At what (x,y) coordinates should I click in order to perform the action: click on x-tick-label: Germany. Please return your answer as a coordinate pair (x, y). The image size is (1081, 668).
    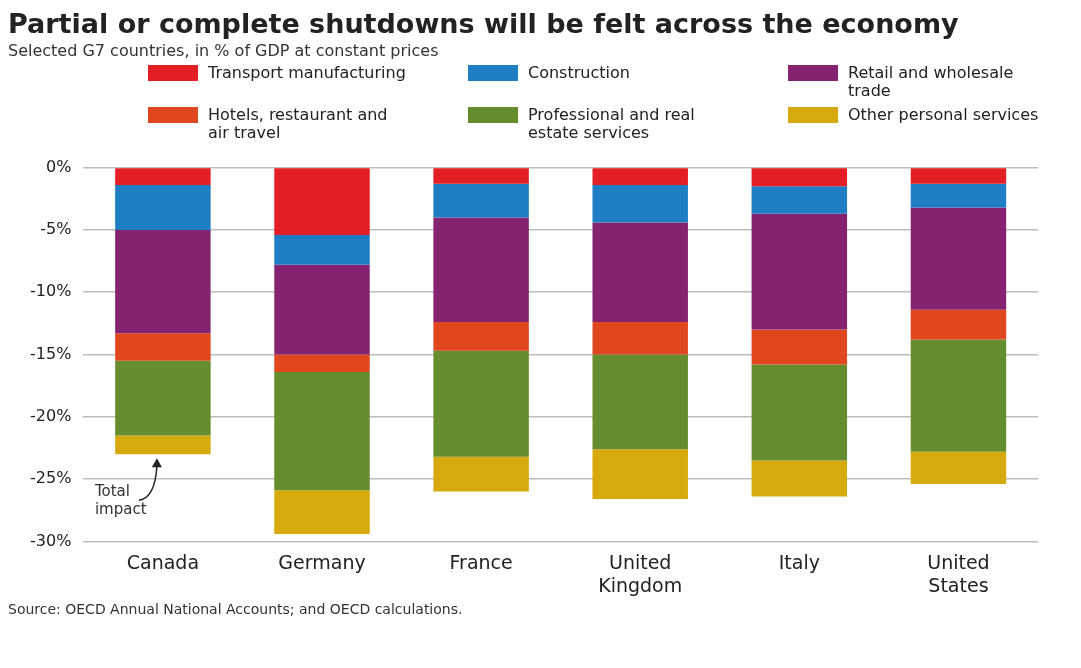
    Looking at the image, I should click on (322, 561).